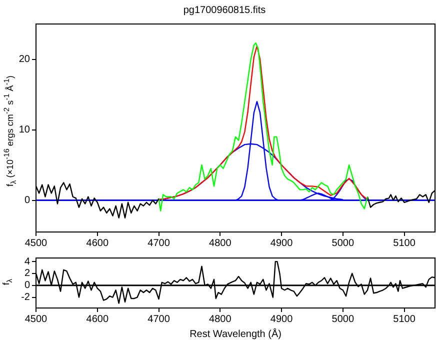 The height and width of the screenshot is (340, 436). What do you see at coordinates (236, 334) in the screenshot?
I see `x-axis-title: Rest Wavelength (Å)` at bounding box center [236, 334].